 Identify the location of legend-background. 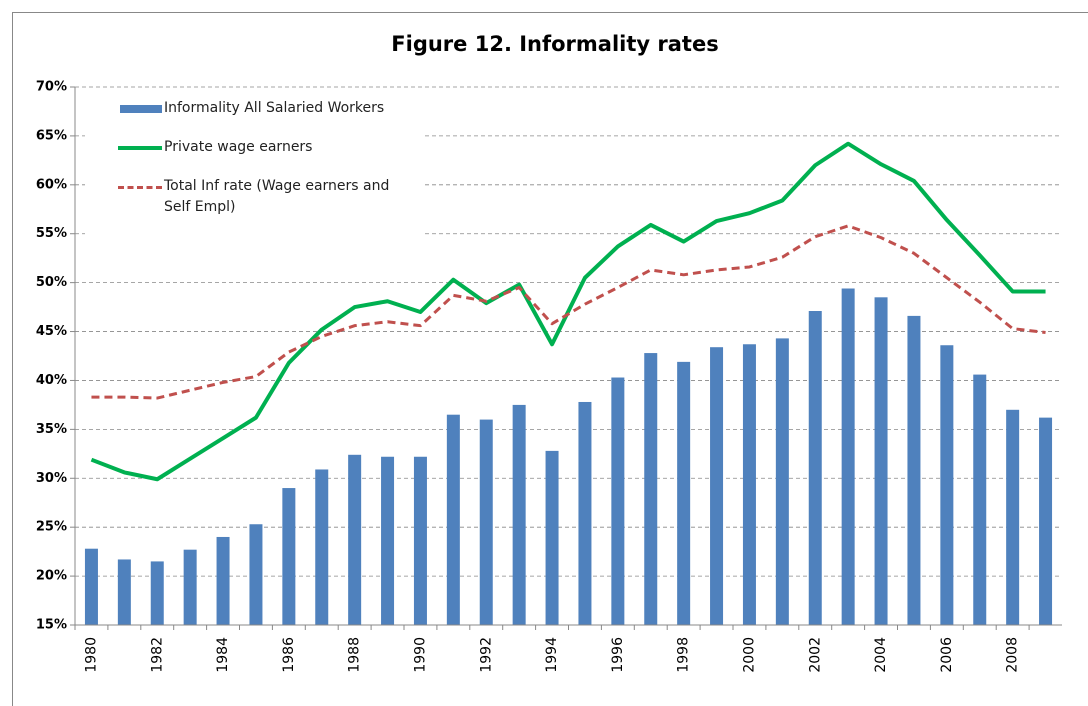
(255, 180).